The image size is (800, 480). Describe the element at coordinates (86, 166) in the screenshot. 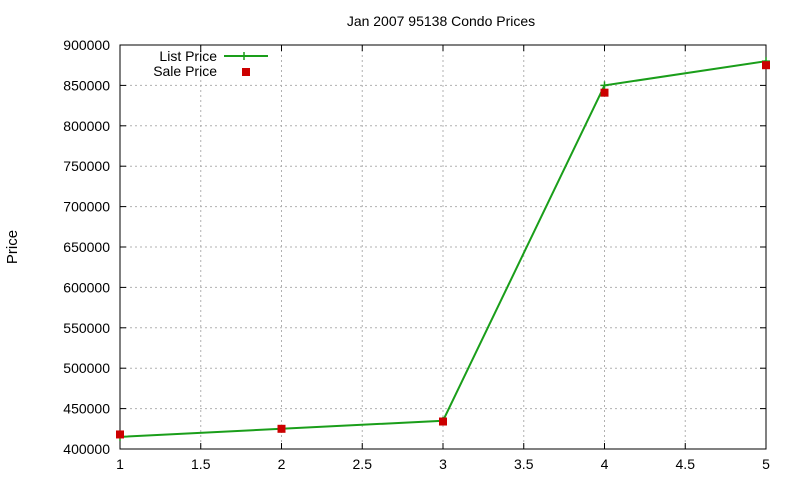

I see `y-tick-label: 750000` at that location.